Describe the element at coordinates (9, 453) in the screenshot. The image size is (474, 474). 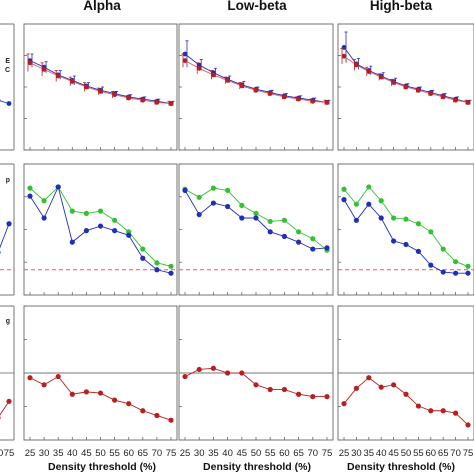
I see `x-tick-label: 75` at that location.